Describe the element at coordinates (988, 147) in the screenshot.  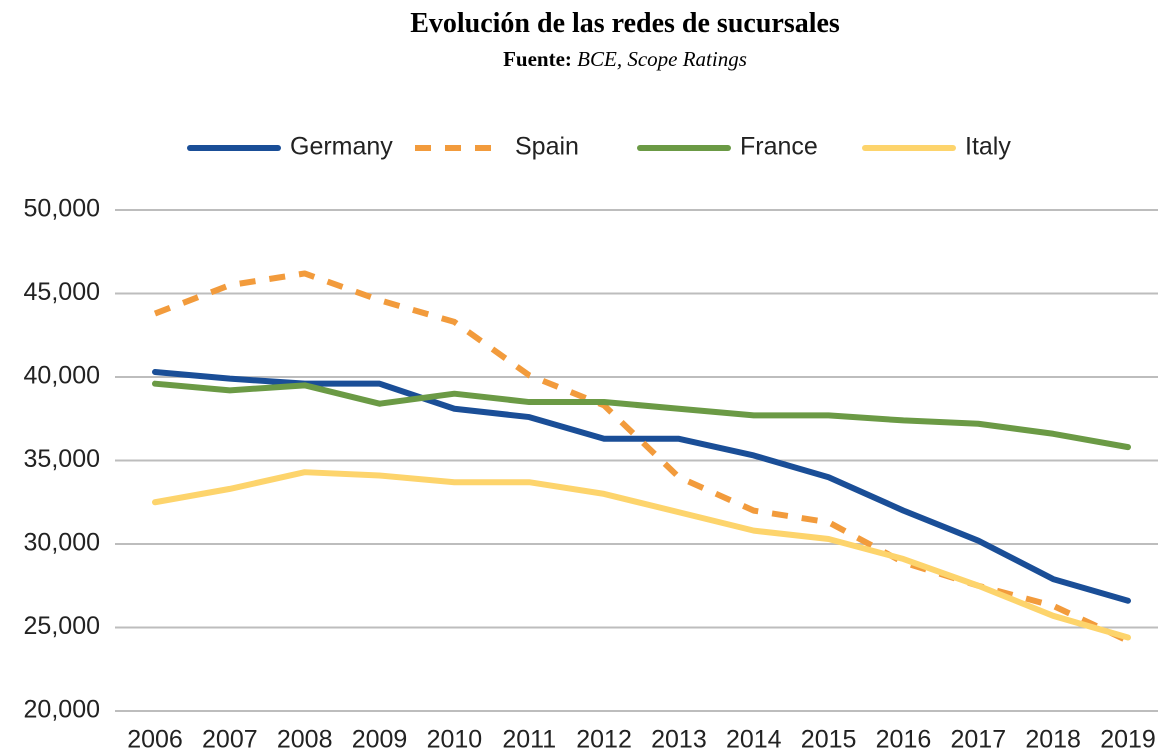
I see `legend-label: Italy` at that location.